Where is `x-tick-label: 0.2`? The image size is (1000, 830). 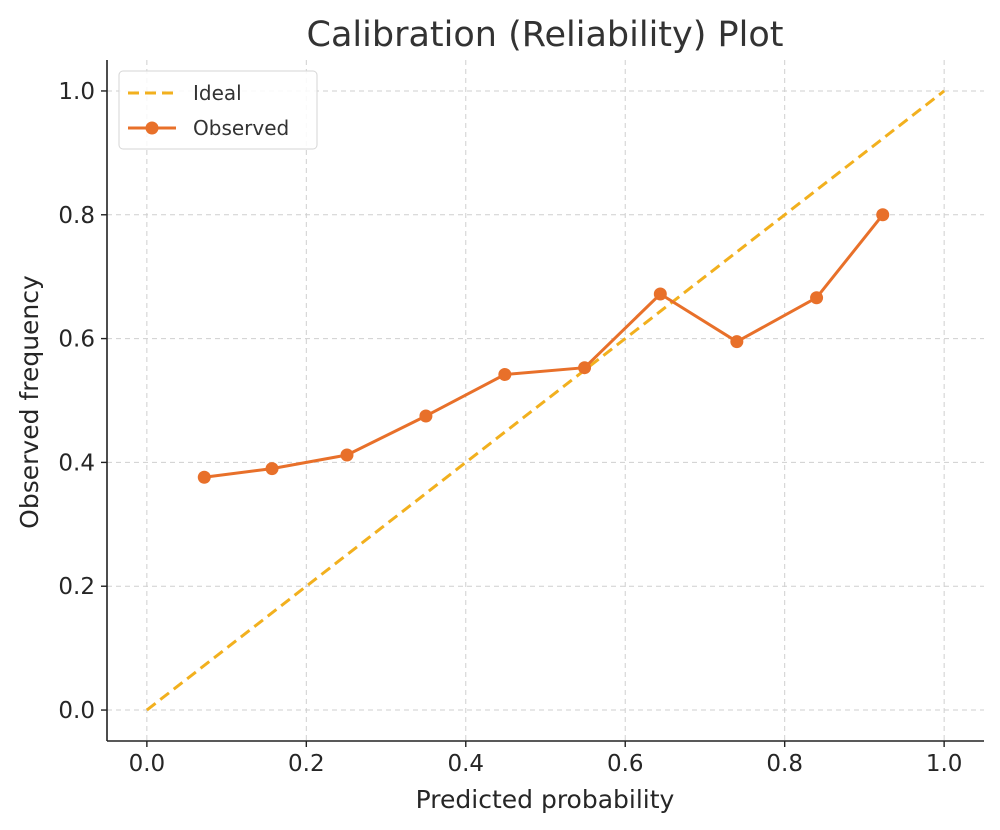 x-tick-label: 0.2 is located at coordinates (306, 764).